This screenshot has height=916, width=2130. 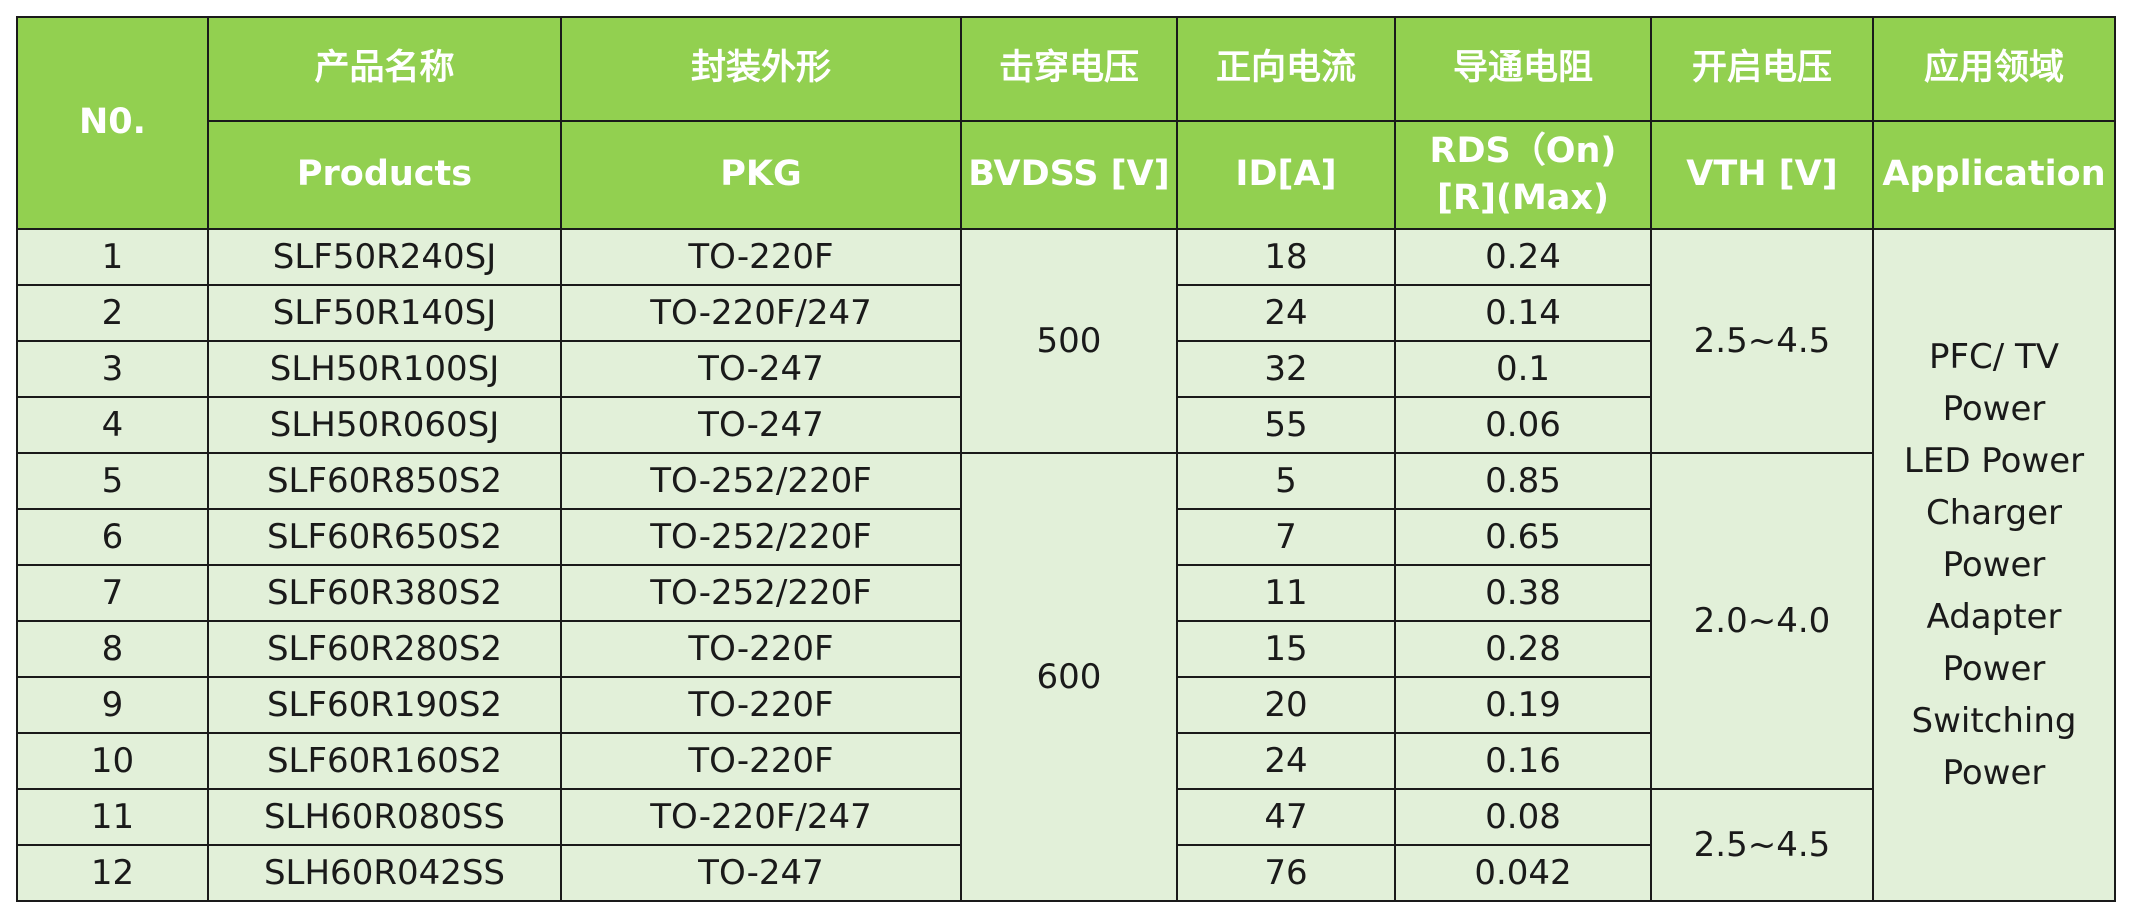 What do you see at coordinates (112, 481) in the screenshot?
I see `cell-no: 5` at bounding box center [112, 481].